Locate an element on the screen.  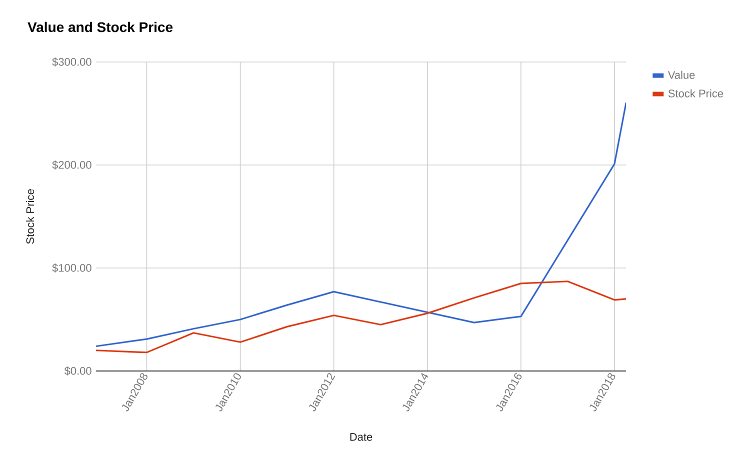
chart-title: Value and Stock Price is located at coordinates (100, 27).